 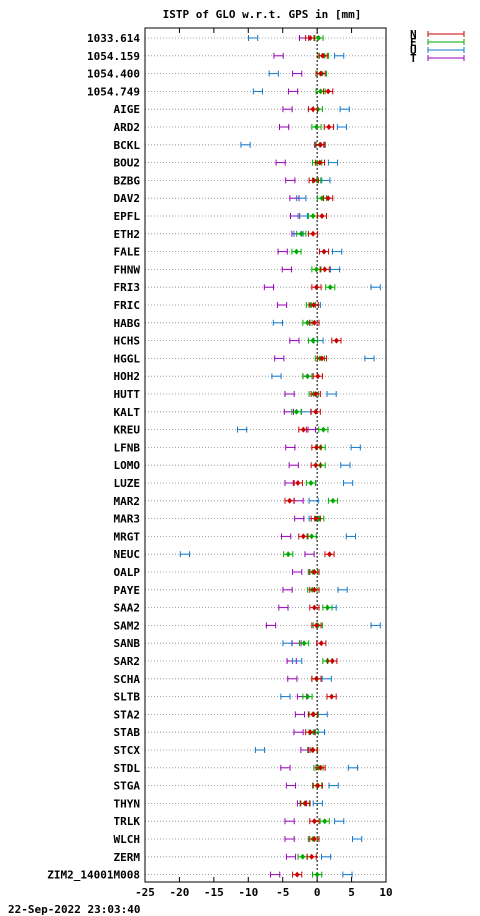 I want to click on station-label: PAYE, so click(x=127, y=590).